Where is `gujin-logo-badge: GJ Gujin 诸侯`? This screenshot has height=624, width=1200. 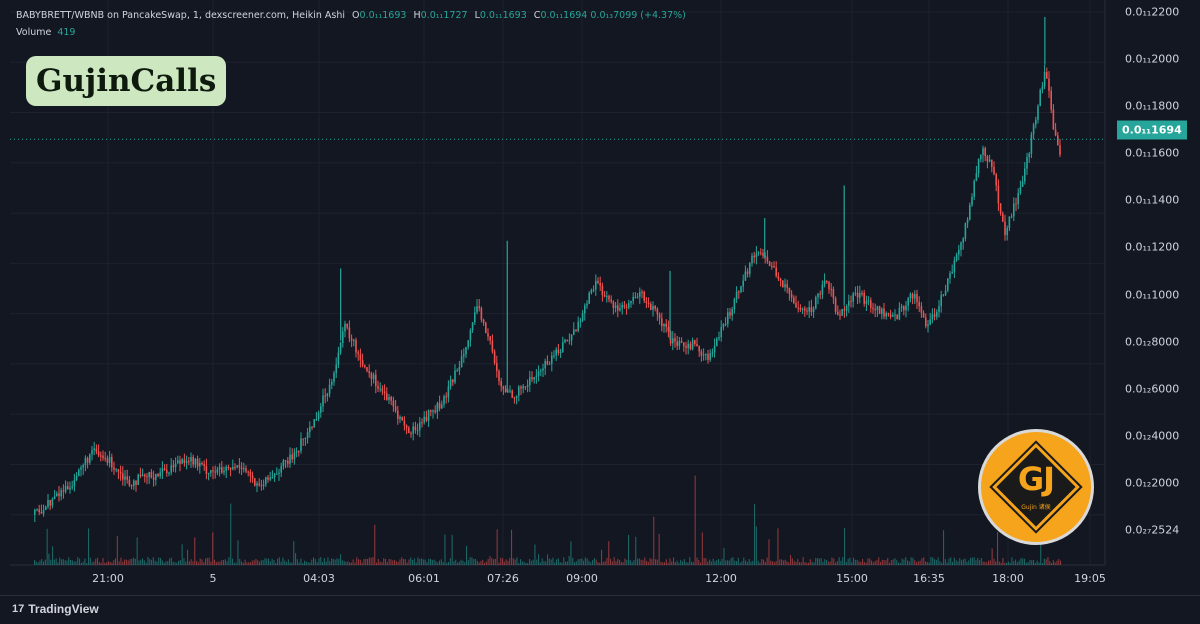
gujin-logo-badge: GJ Gujin 诸侯 is located at coordinates (1036, 487).